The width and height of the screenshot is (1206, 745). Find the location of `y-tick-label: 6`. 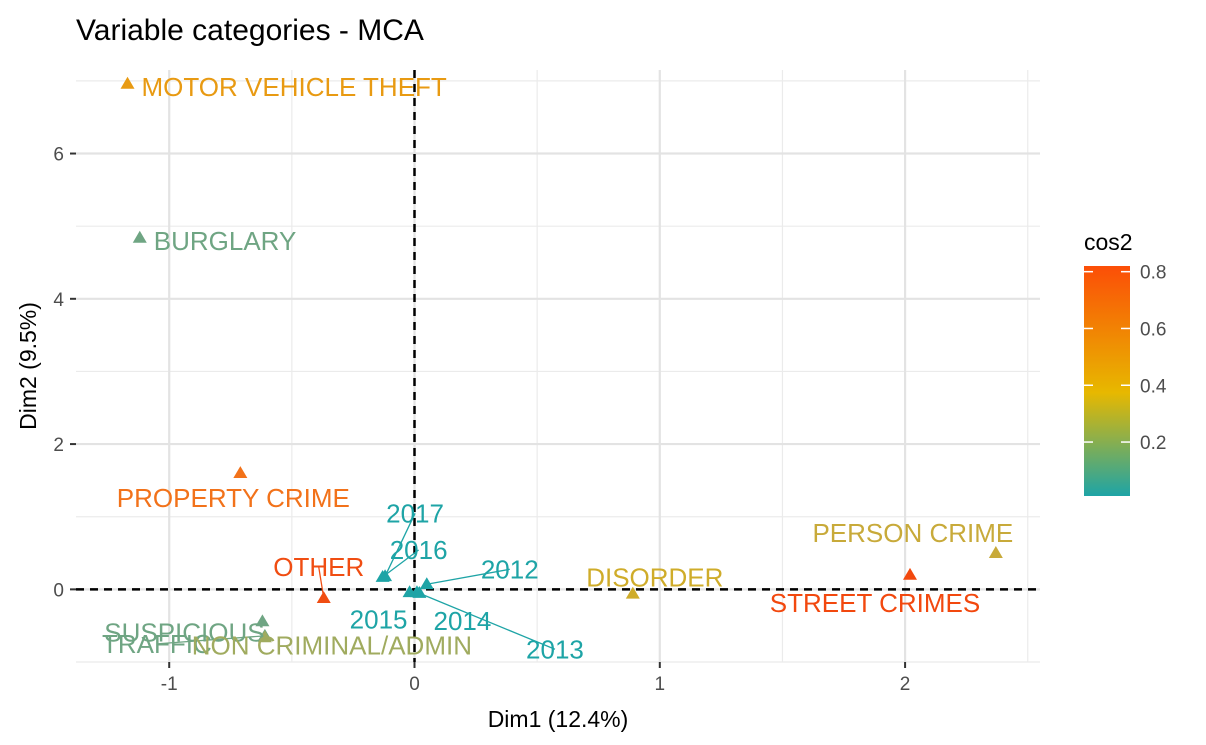

y-tick-label: 6 is located at coordinates (58, 155).